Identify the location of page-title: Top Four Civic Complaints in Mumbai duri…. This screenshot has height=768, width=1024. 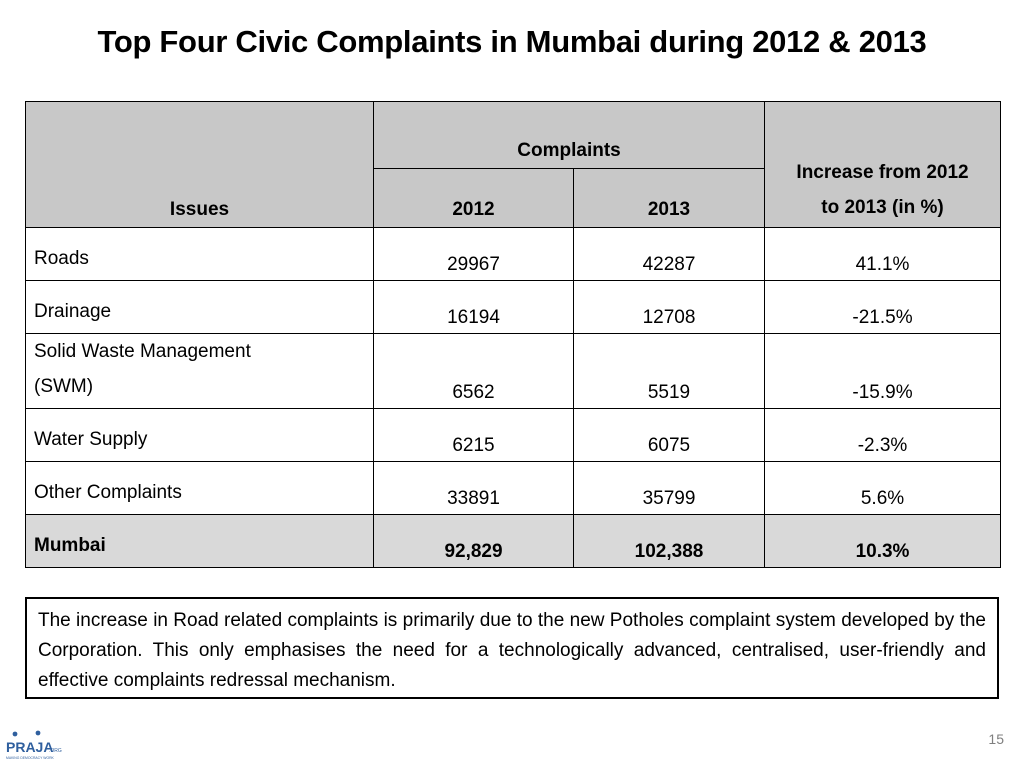
(512, 41).